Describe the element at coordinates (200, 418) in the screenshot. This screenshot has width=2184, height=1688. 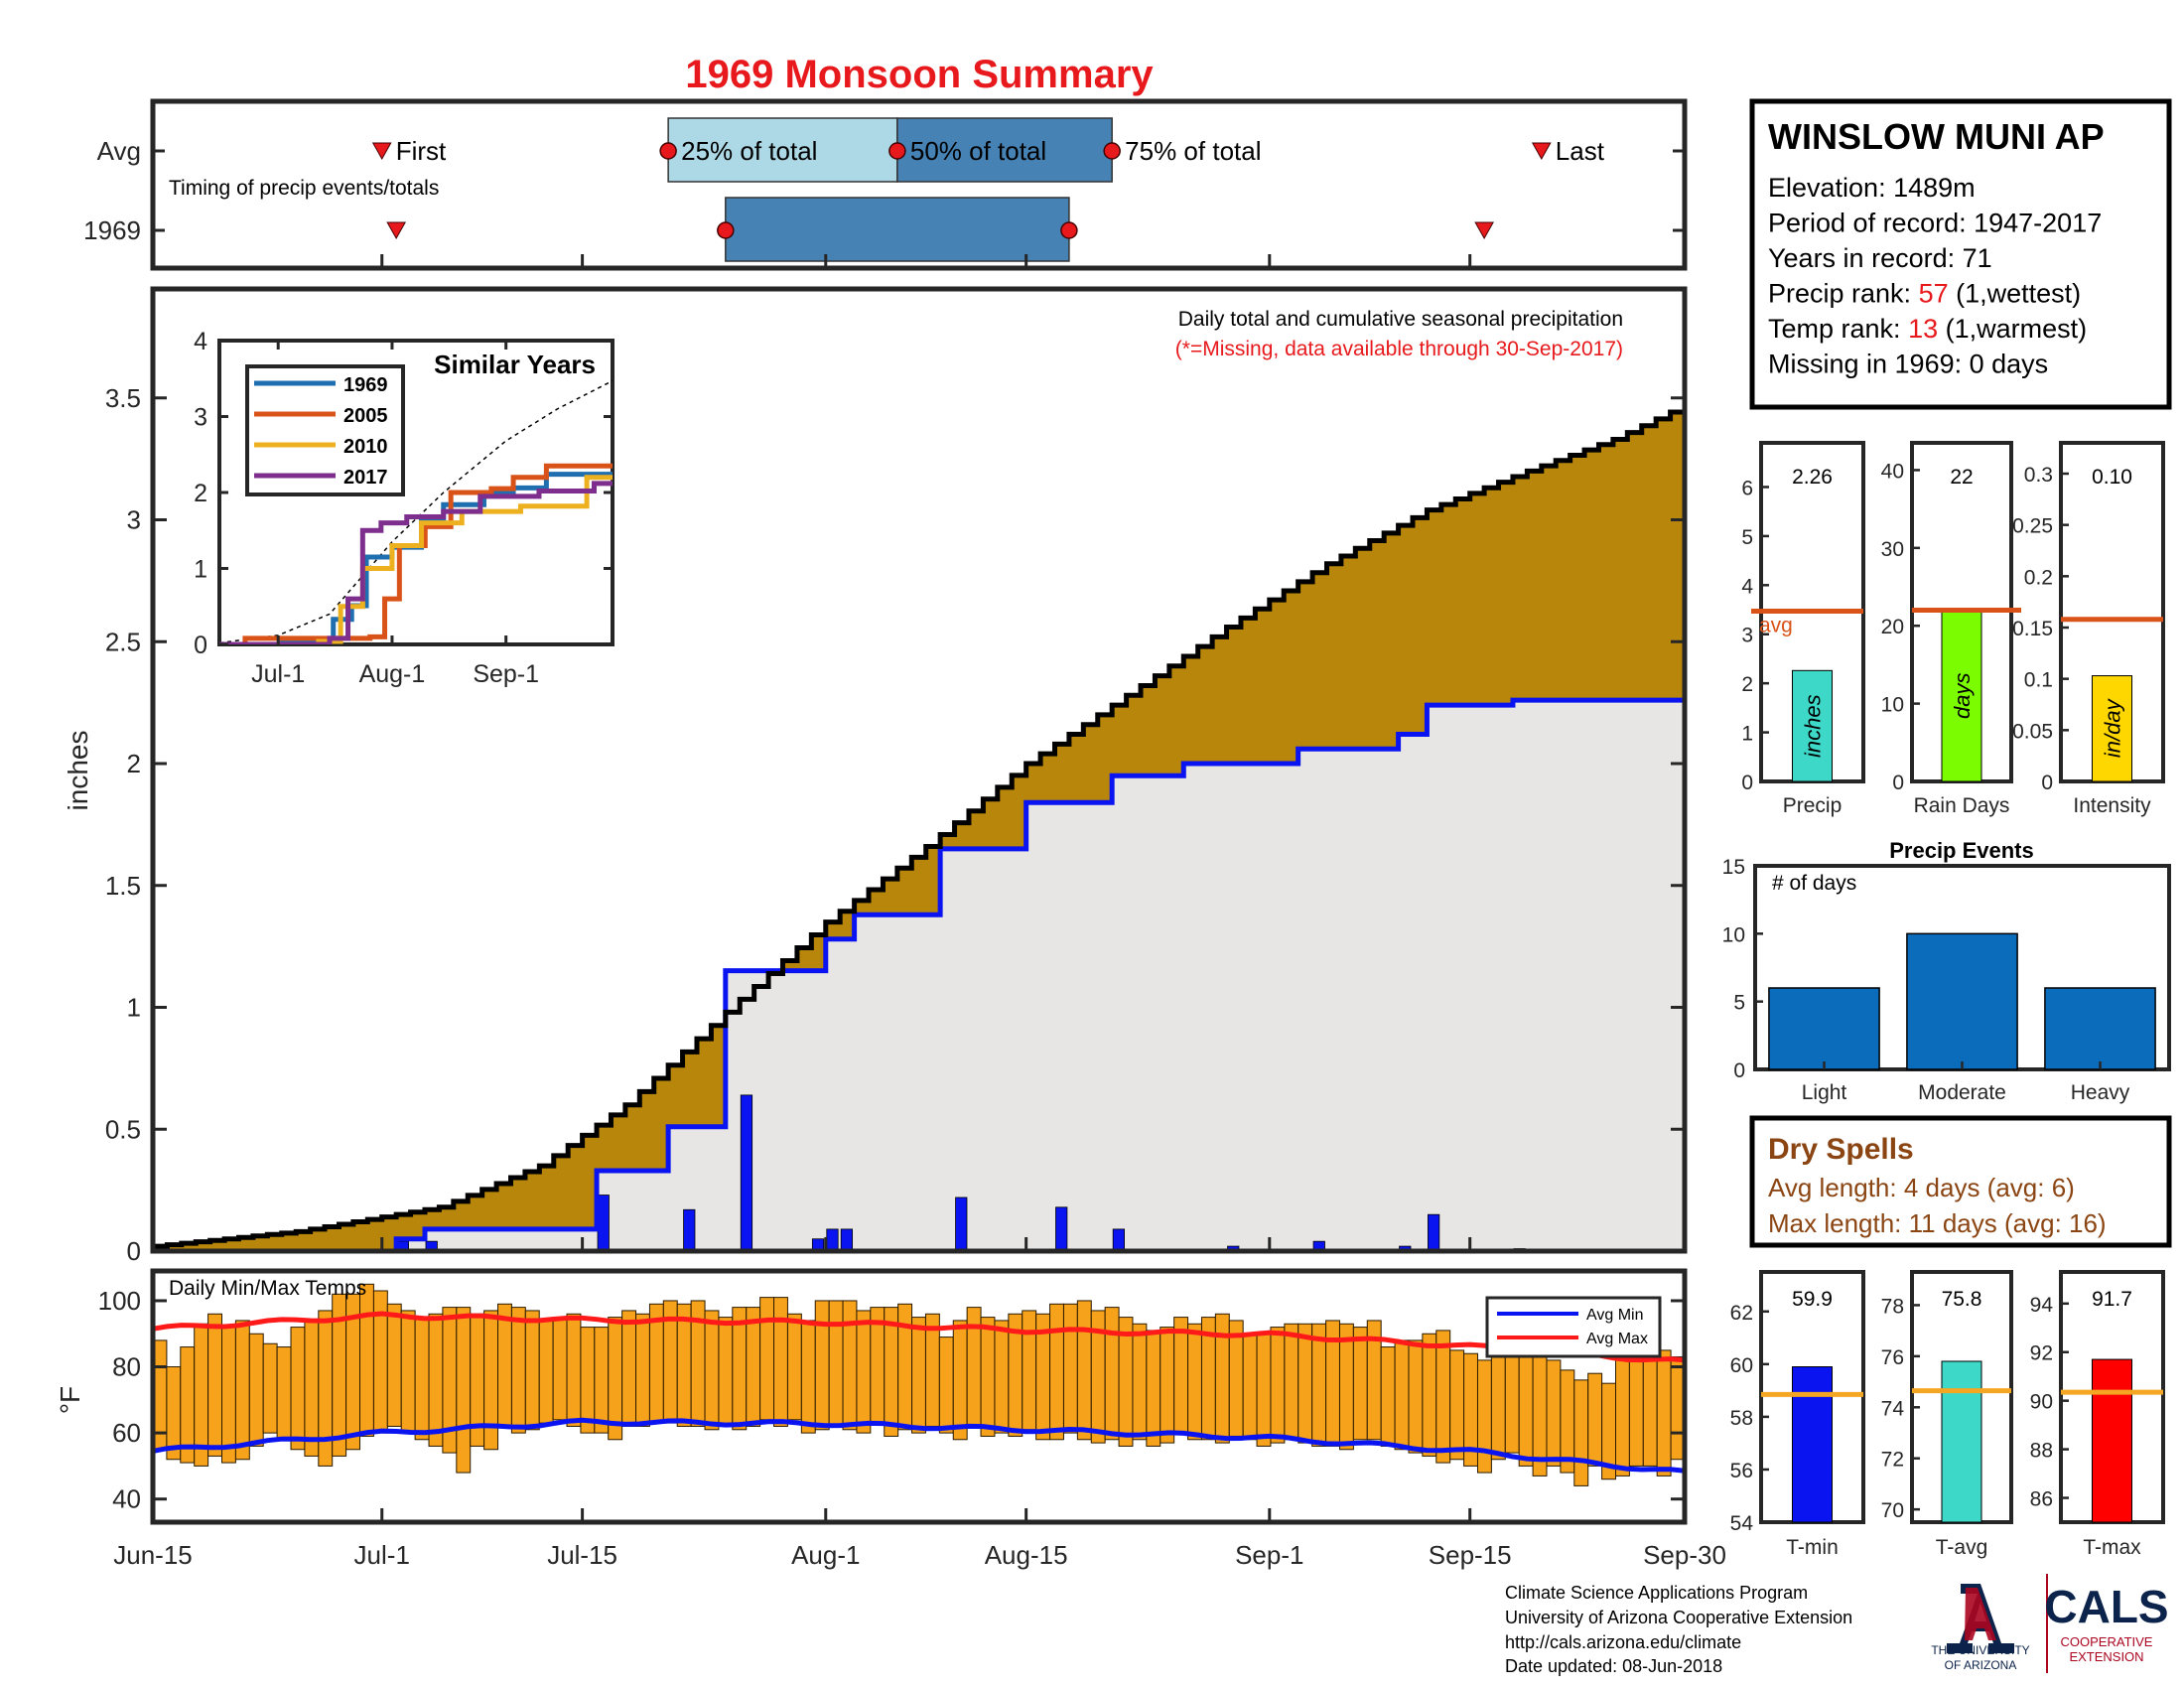
I see `inset-y-tick-label: 3` at that location.